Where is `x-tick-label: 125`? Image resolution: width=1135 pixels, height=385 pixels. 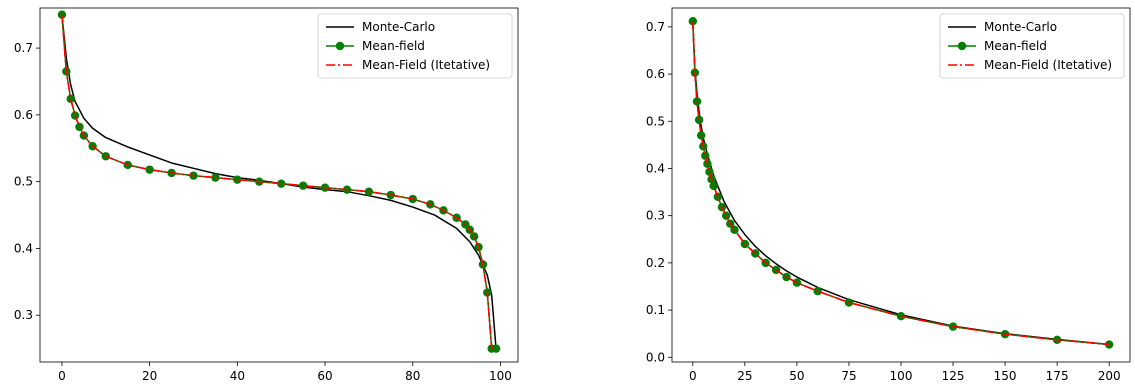
x-tick-label: 125 is located at coordinates (953, 376).